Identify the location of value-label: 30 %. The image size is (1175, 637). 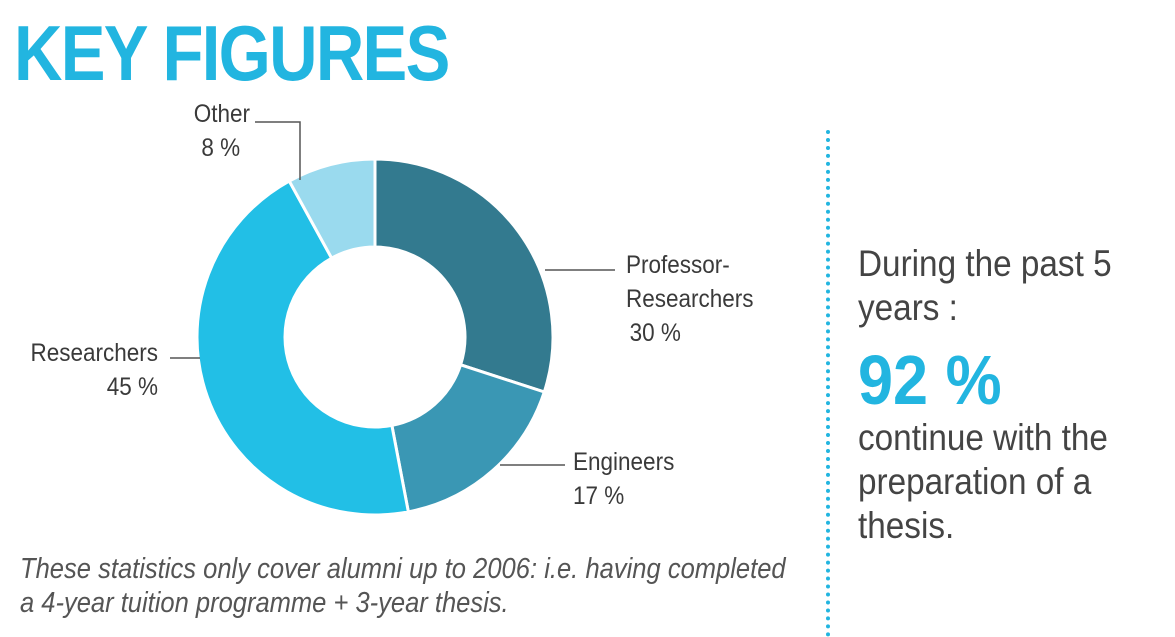
(655, 333).